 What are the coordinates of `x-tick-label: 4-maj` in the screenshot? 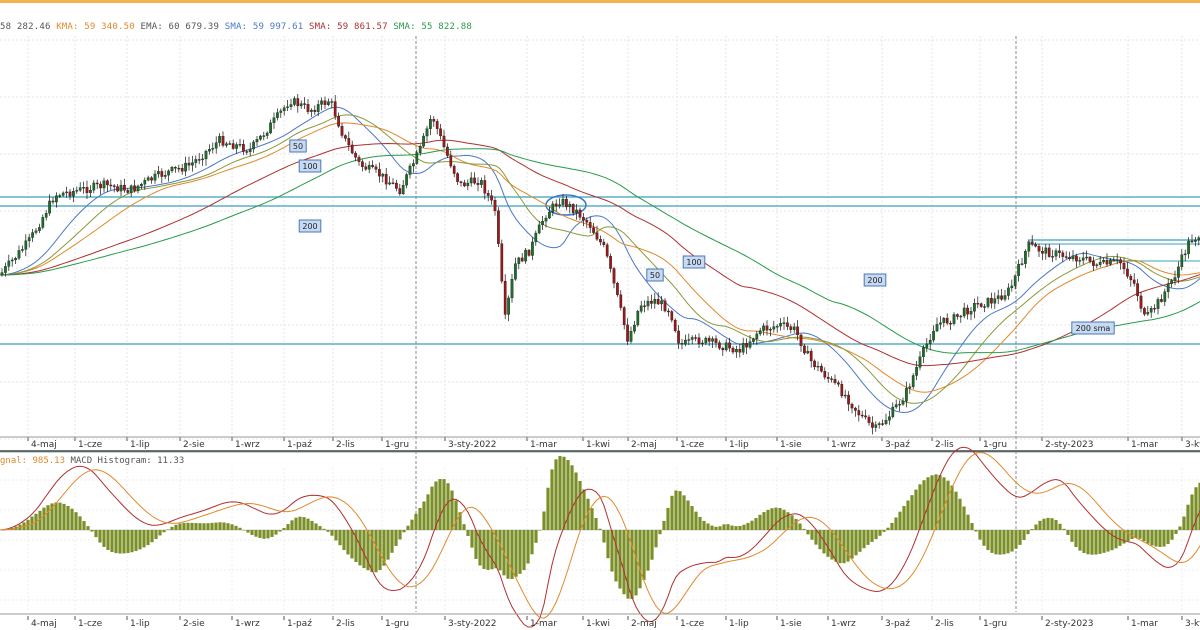 It's located at (44, 445).